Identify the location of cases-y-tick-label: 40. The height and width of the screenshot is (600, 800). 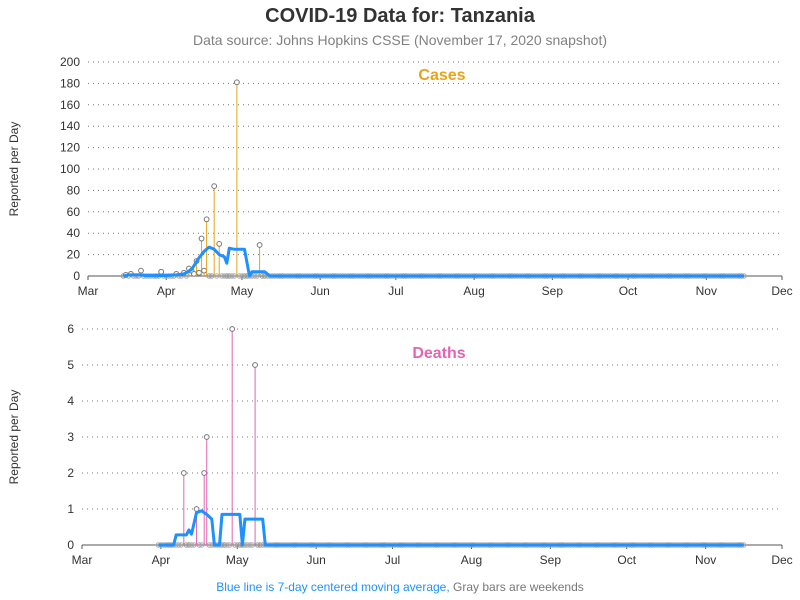
(74, 233).